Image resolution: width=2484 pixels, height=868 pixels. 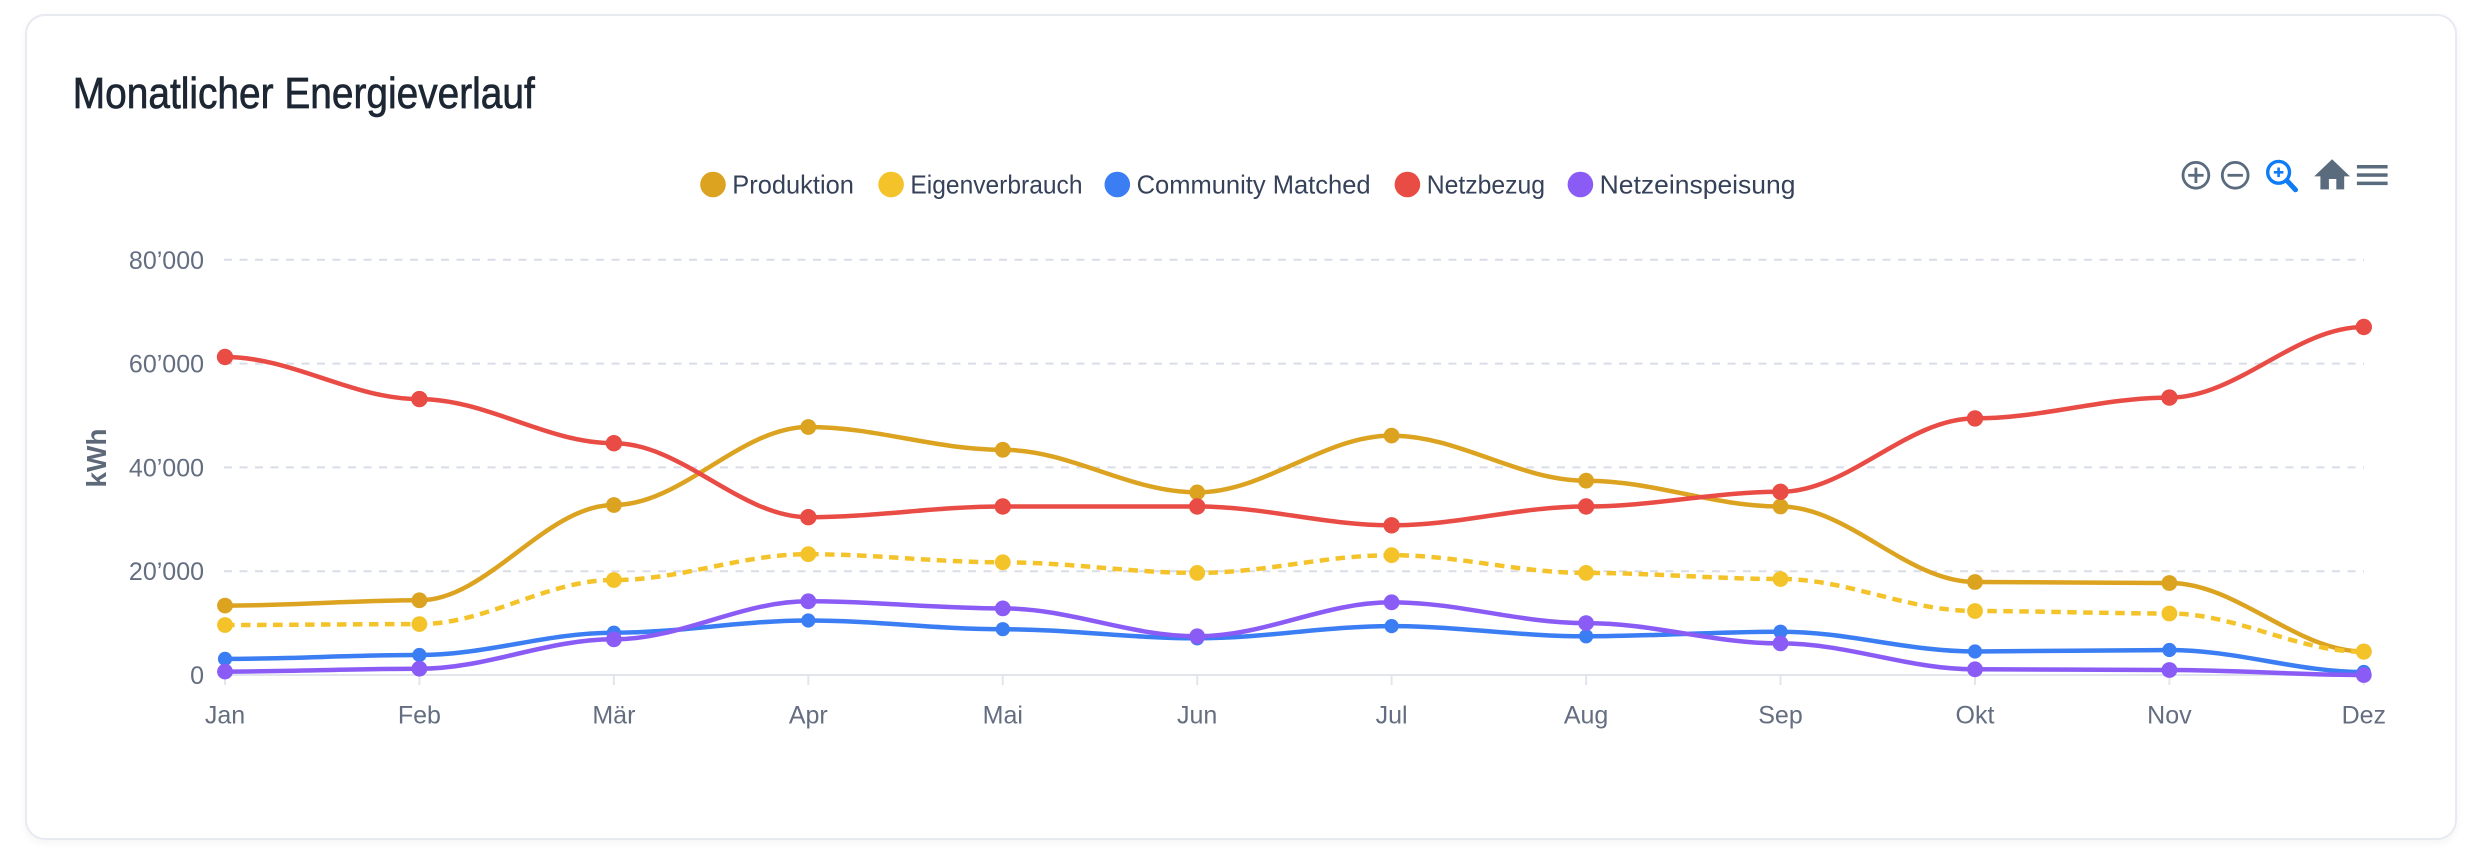 What do you see at coordinates (304, 93) in the screenshot?
I see `svg-text: Monatlicher Energieverlauf` at bounding box center [304, 93].